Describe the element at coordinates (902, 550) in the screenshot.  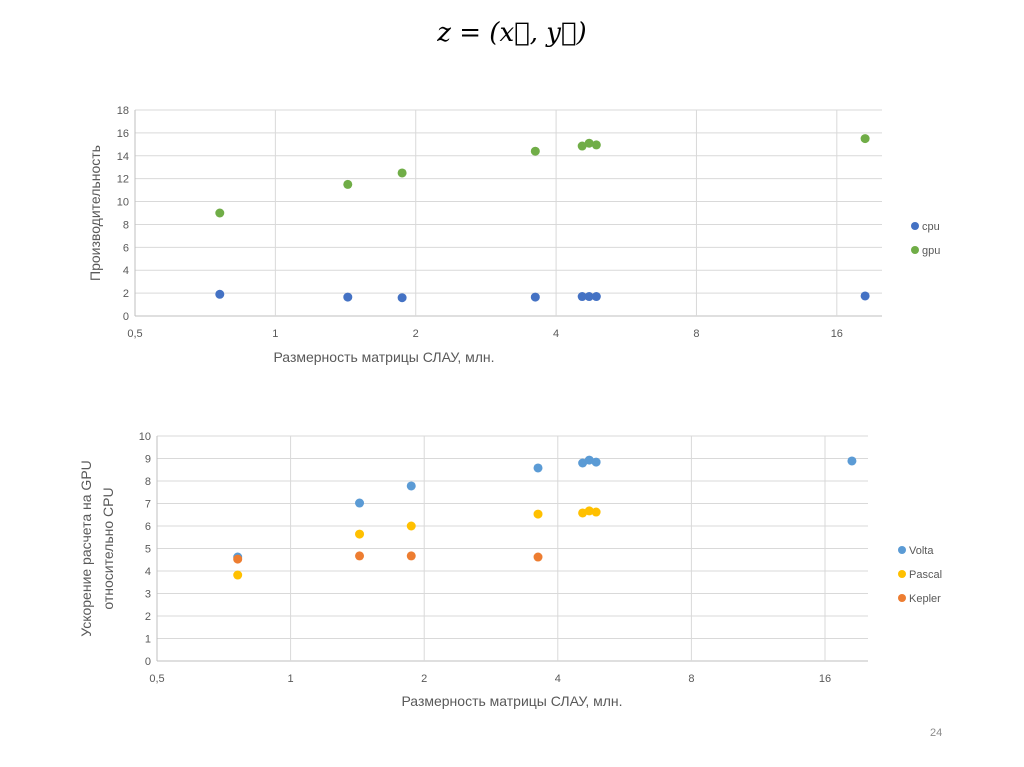
I see `chart2-legend-marker-volta` at that location.